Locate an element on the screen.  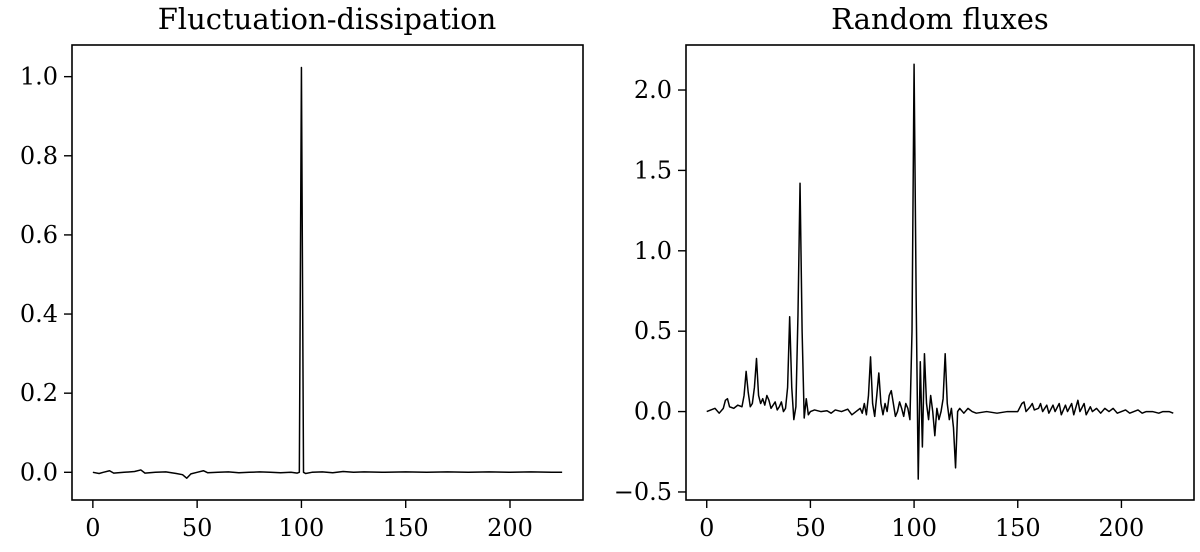
y-tick-label-0-6: 0.6 is located at coordinates (39, 235).